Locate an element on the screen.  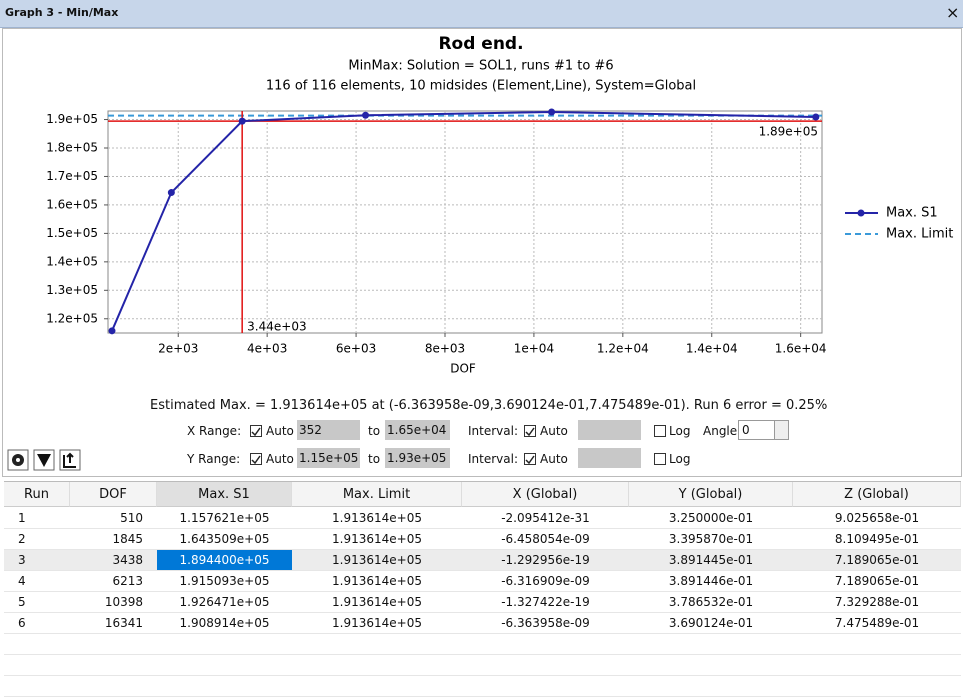
legend-label: Max. Limit is located at coordinates (919, 234).